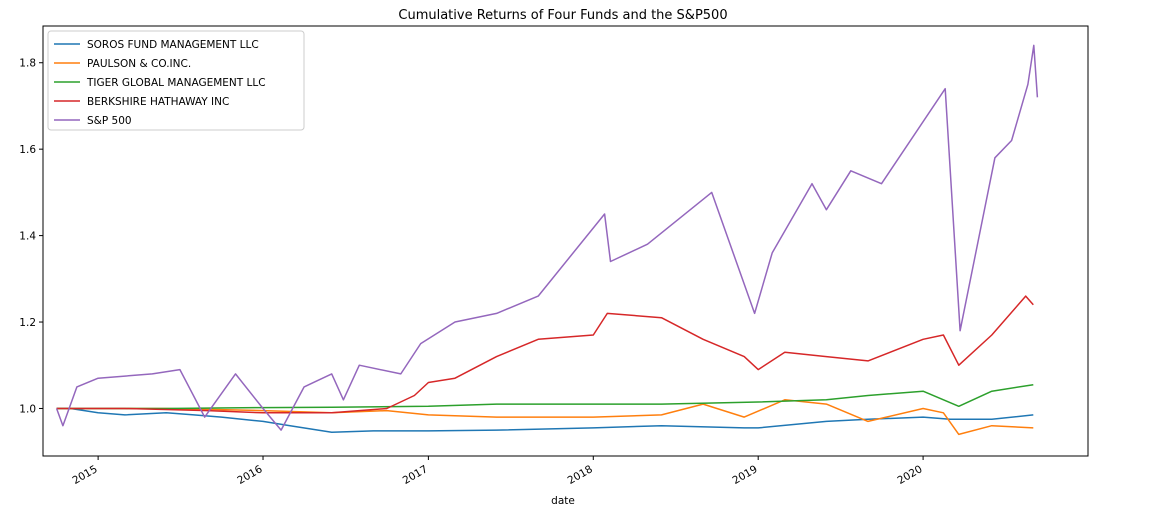 Image resolution: width=1174 pixels, height=506 pixels. What do you see at coordinates (27, 64) in the screenshot?
I see `y-tick-label: 1.8` at bounding box center [27, 64].